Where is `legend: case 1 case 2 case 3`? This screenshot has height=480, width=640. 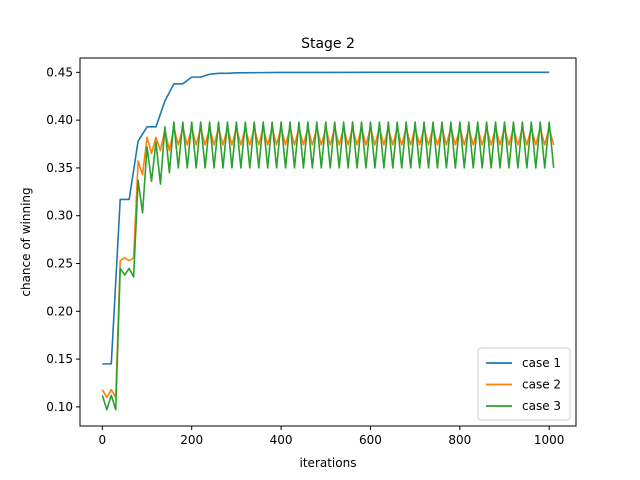 legend: case 1 case 2 case 3 is located at coordinates (524, 384).